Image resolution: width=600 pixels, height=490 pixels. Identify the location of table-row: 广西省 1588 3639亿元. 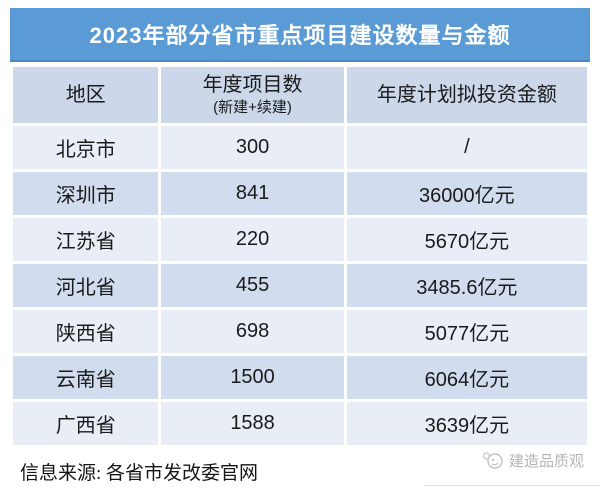
(300, 423).